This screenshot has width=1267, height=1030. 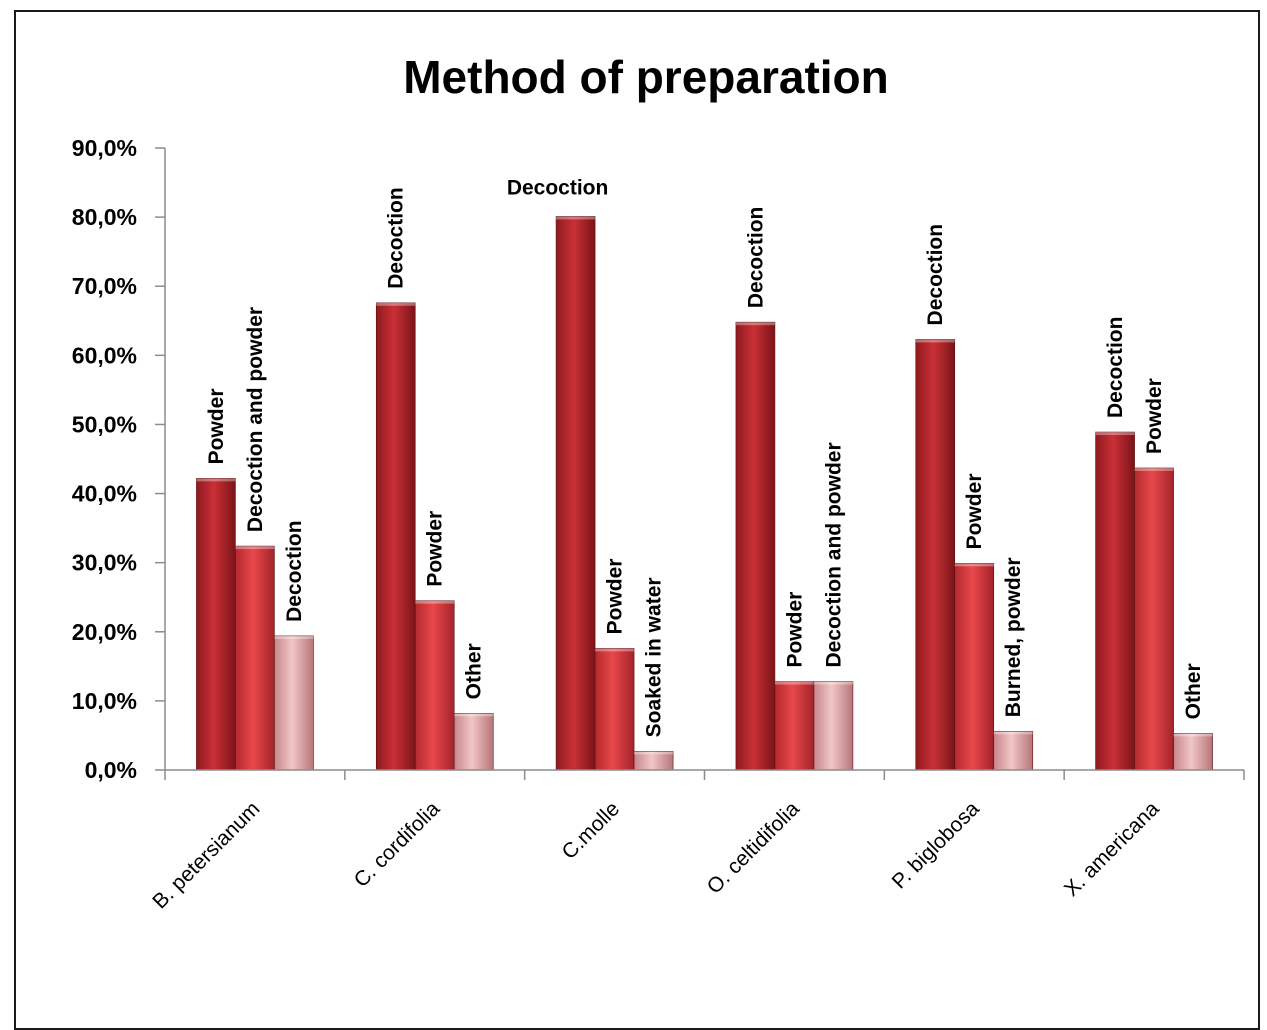 I want to click on chart-title: Method of preparation, so click(x=646, y=77).